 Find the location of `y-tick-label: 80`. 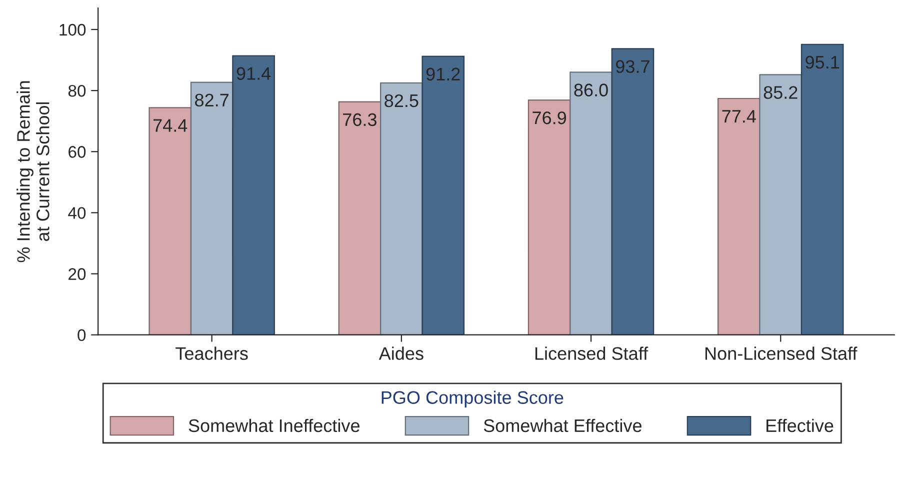

y-tick-label: 80 is located at coordinates (77, 90).